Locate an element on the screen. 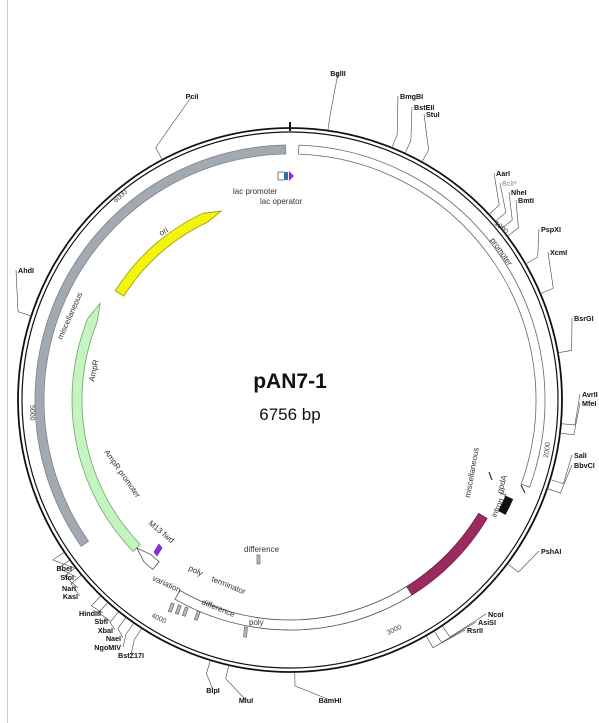 Image resolution: width=599 pixels, height=723 pixels. restriction-site-label: XcmI is located at coordinates (558, 252).